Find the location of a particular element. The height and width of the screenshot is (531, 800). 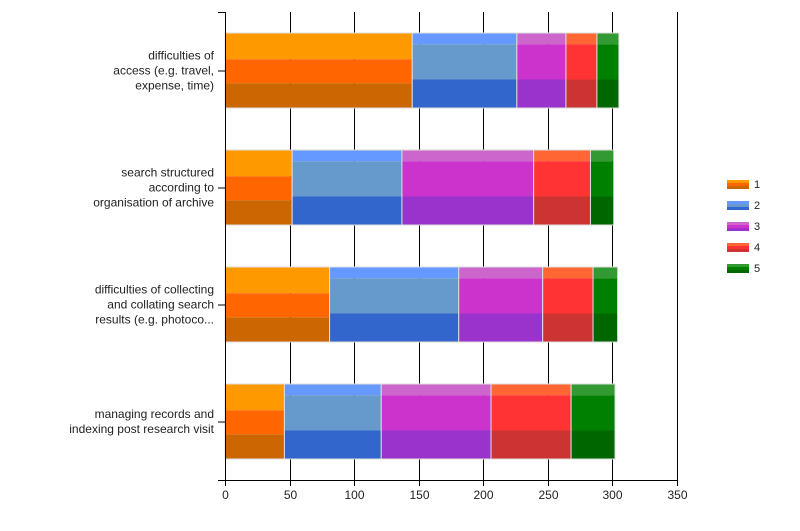

x-tick-label: 150 is located at coordinates (419, 495).